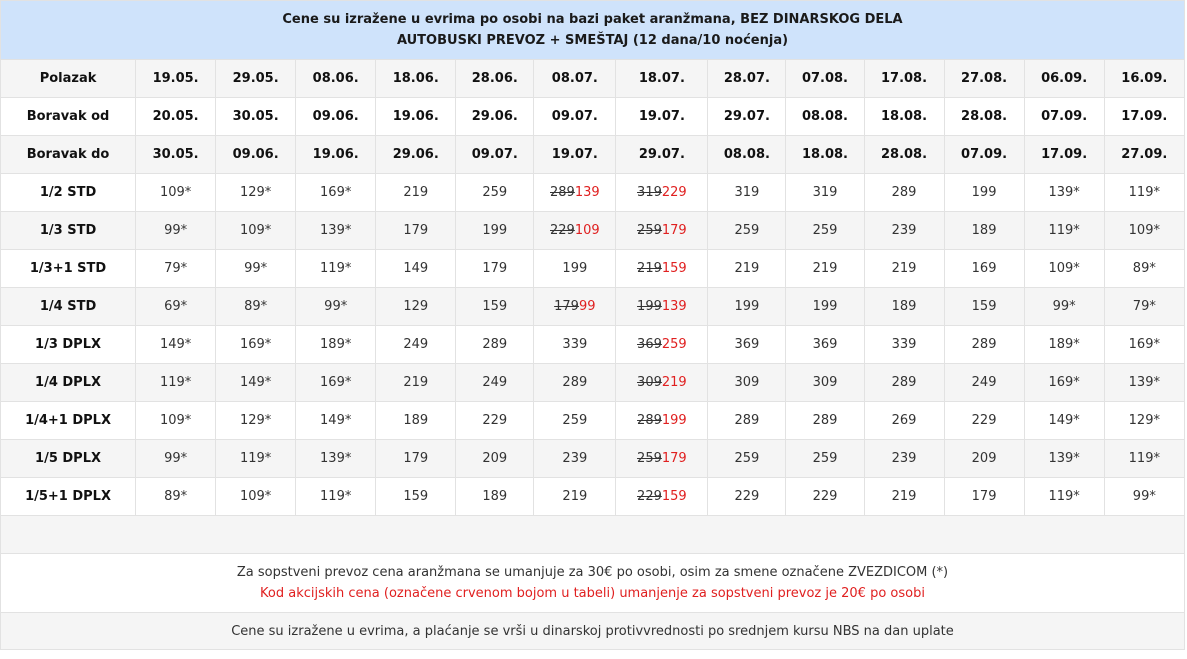 The height and width of the screenshot is (659, 1187). What do you see at coordinates (68, 382) in the screenshot?
I see `room-type-label: 1/4 DPLX` at bounding box center [68, 382].